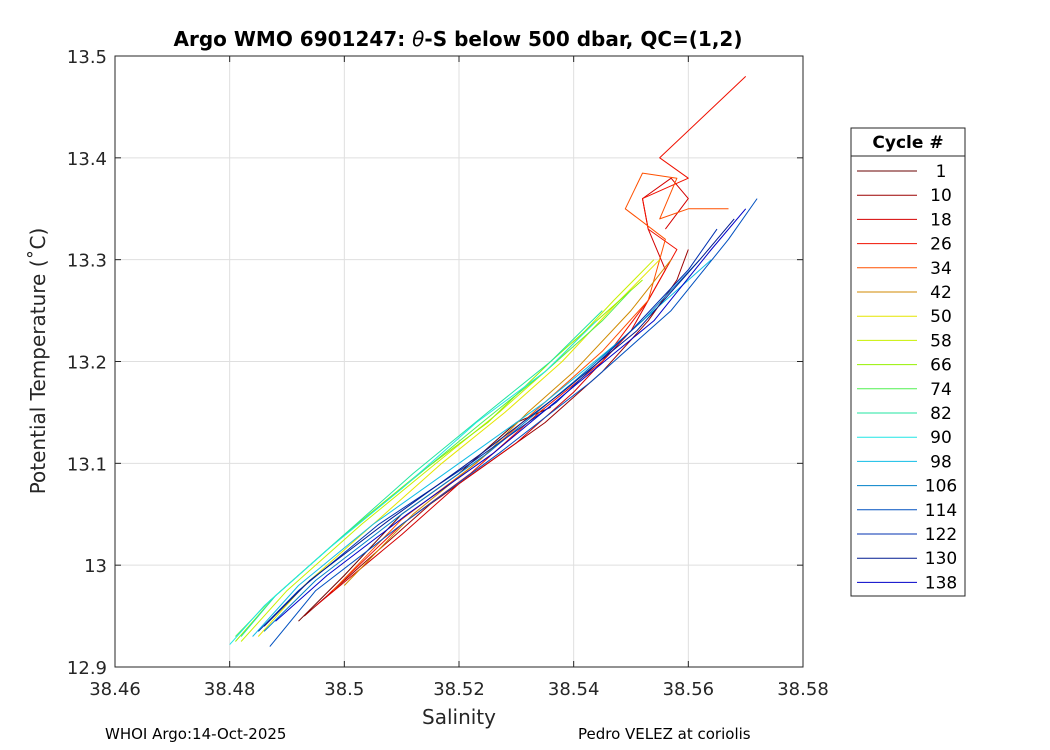 This screenshot has width=1050, height=750. What do you see at coordinates (941, 220) in the screenshot?
I see `legend-label-18: 18` at bounding box center [941, 220].